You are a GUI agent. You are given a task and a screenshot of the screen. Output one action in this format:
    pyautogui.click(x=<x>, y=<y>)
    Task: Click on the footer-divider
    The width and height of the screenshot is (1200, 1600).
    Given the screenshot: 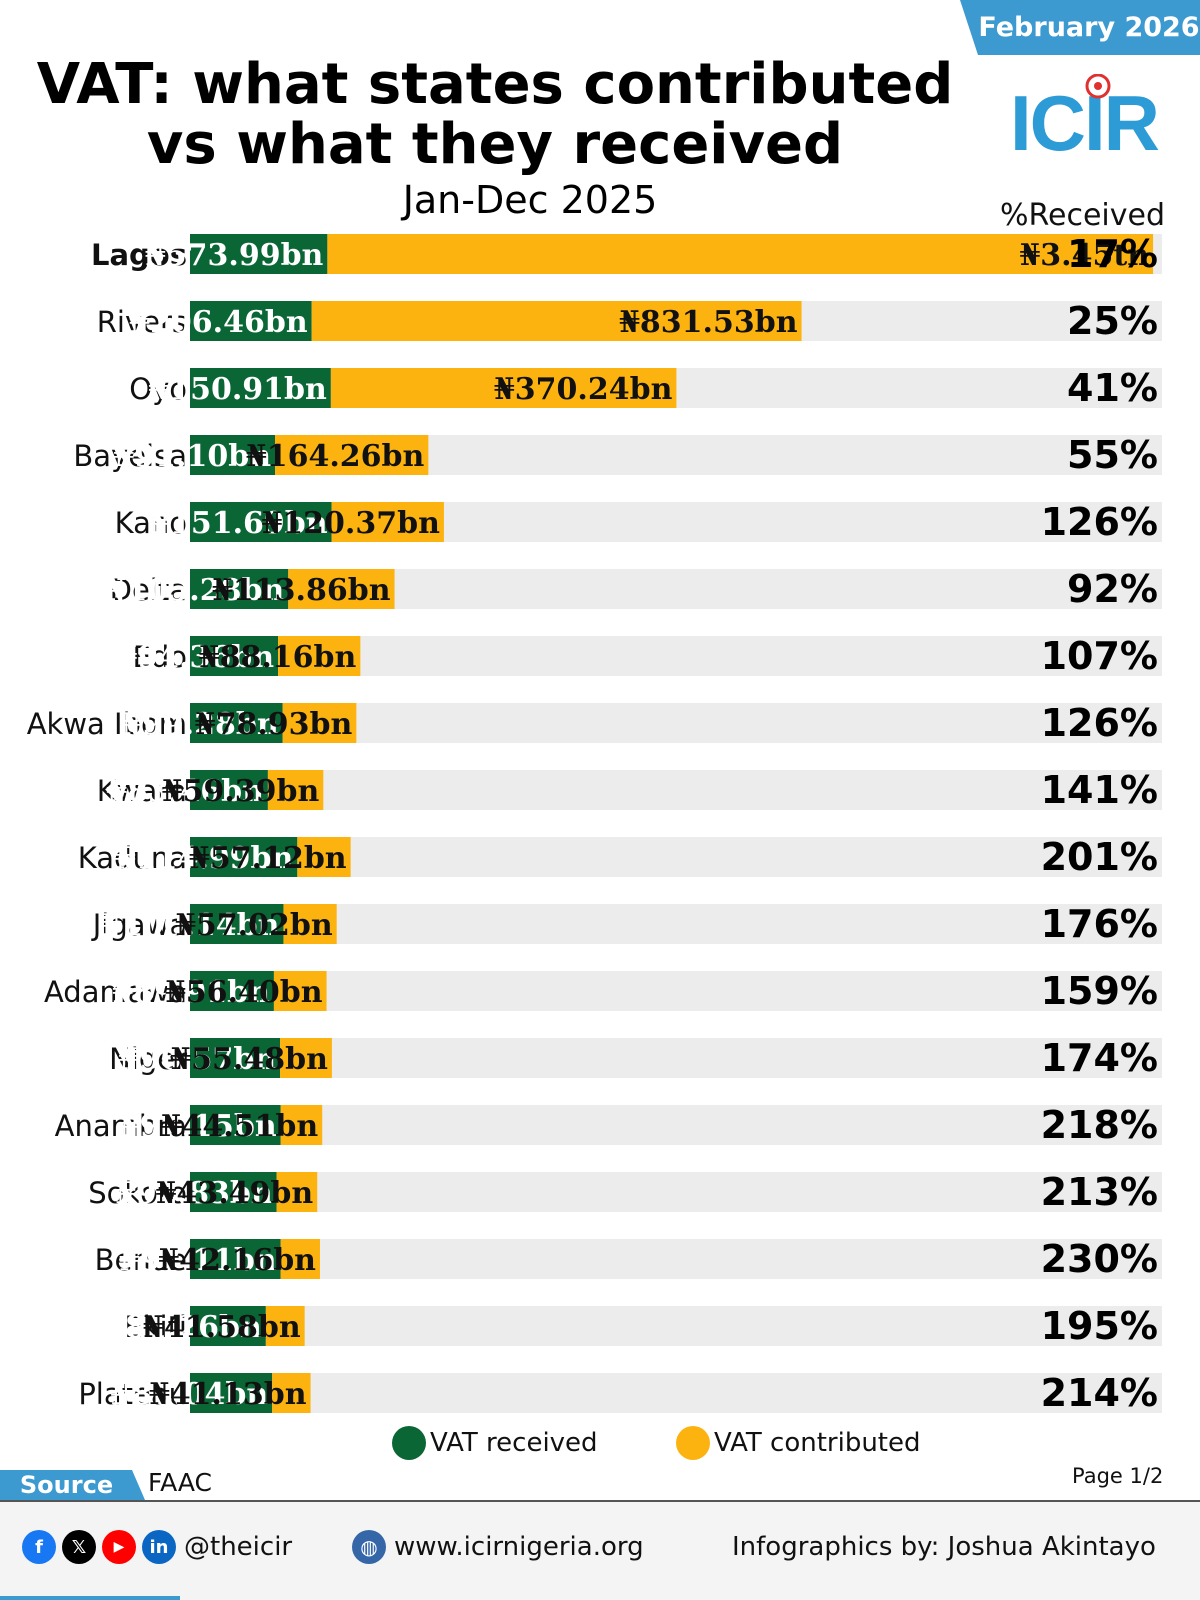 What is the action you would take?
    pyautogui.click(x=600, y=1501)
    